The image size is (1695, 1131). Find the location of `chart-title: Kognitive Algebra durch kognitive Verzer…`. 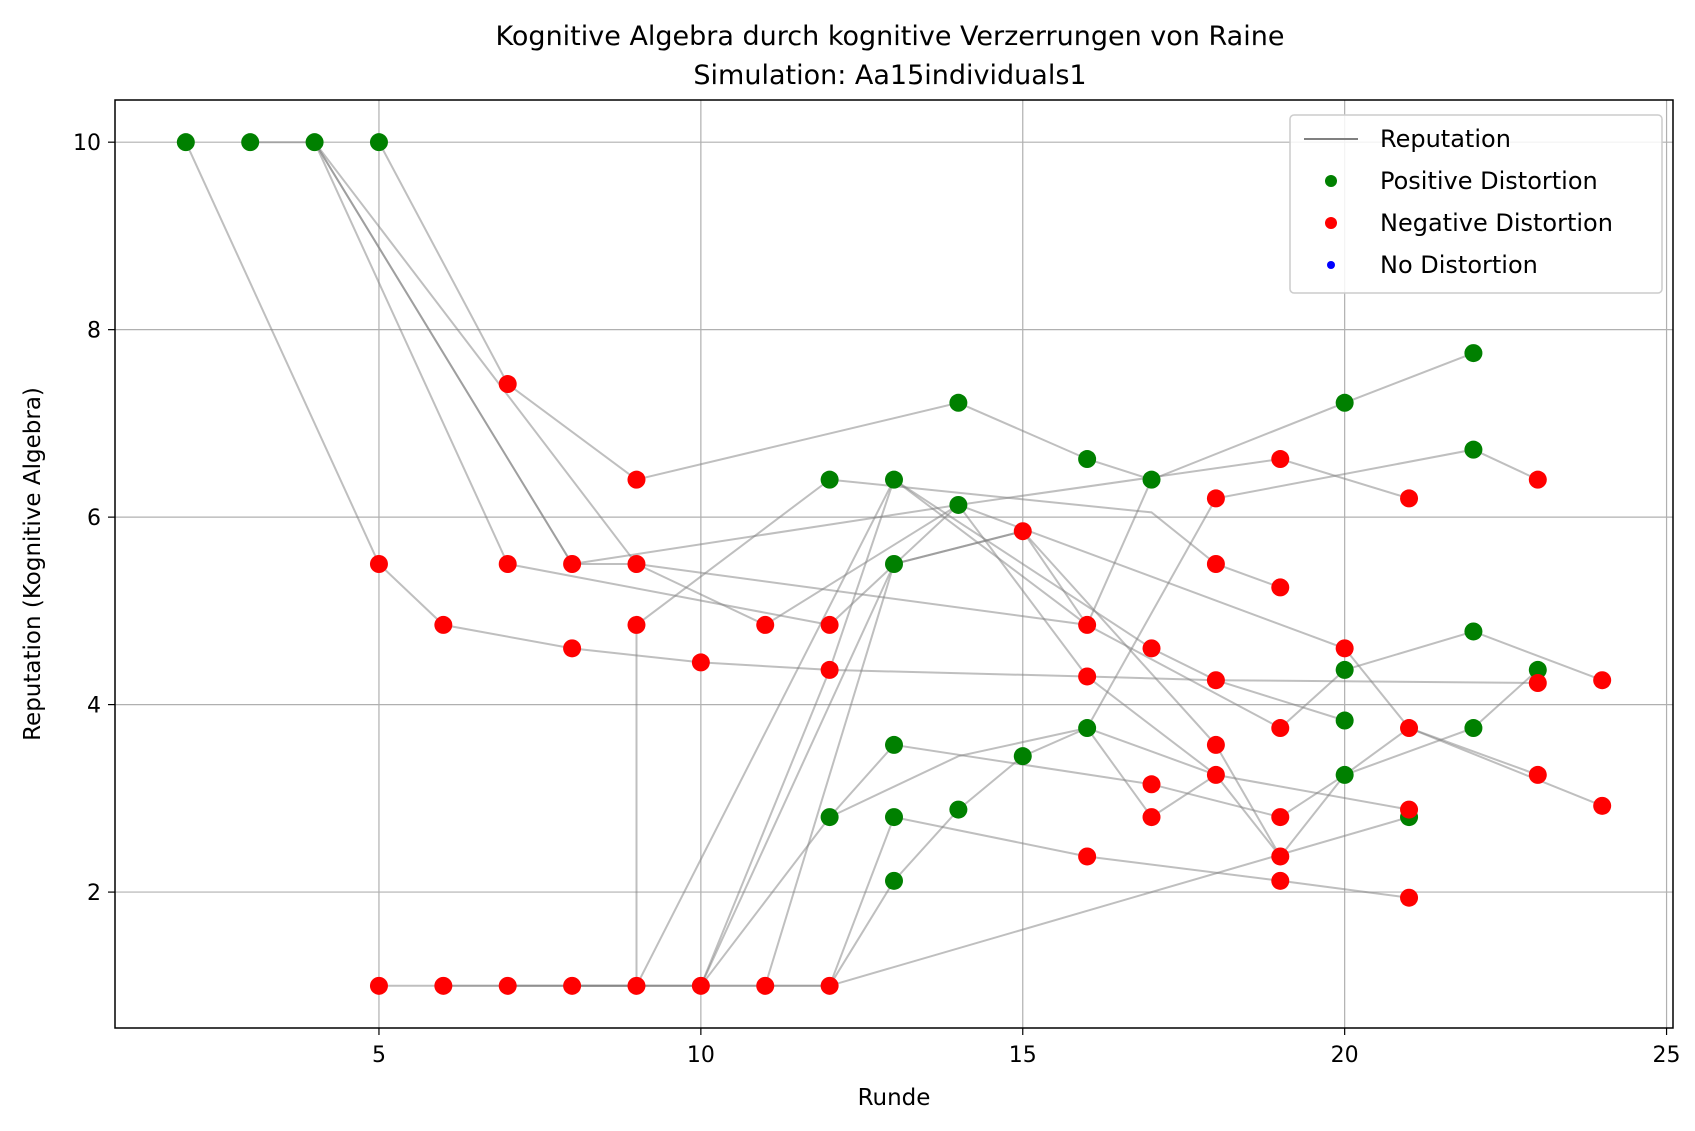

chart-title: Kognitive Algebra durch kognitive Verzer… is located at coordinates (890, 36).